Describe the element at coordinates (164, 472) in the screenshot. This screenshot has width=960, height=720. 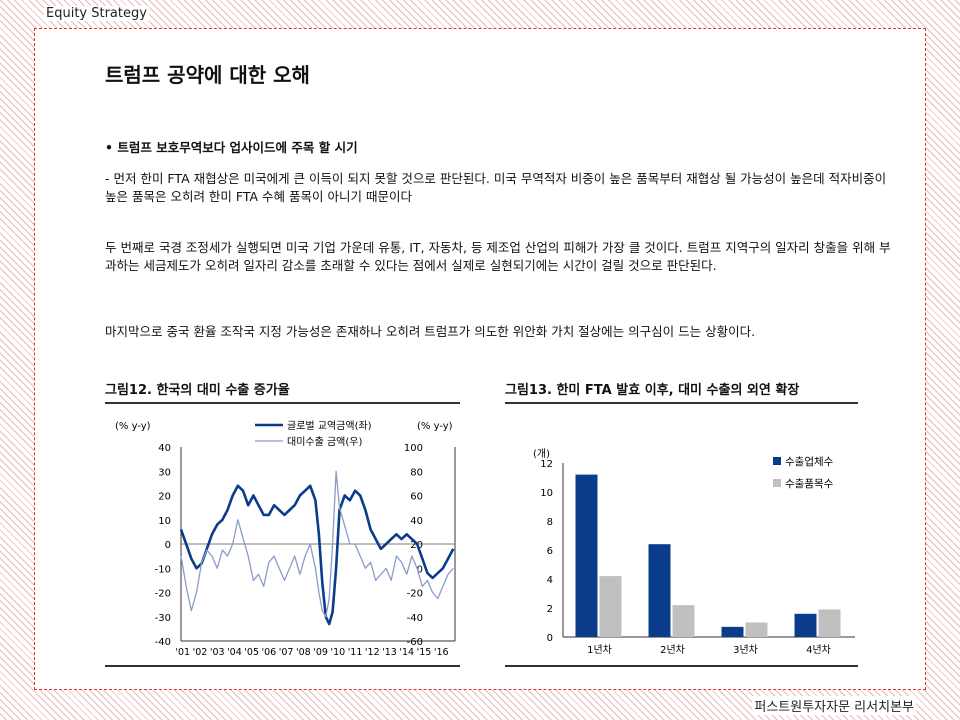
I see `left-tick-label: 30` at that location.